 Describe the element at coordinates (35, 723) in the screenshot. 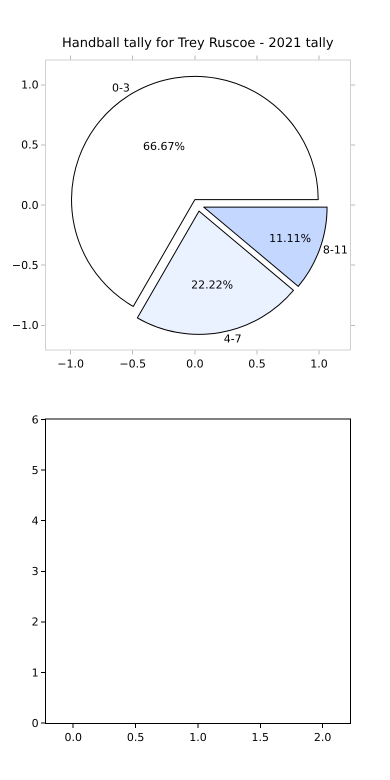

I see `y-tick-label: 0` at that location.